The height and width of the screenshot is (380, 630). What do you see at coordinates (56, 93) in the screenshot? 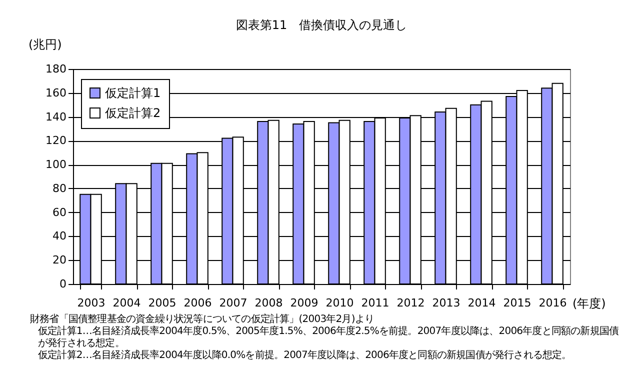
I see `y-tick-label: 160` at bounding box center [56, 93].